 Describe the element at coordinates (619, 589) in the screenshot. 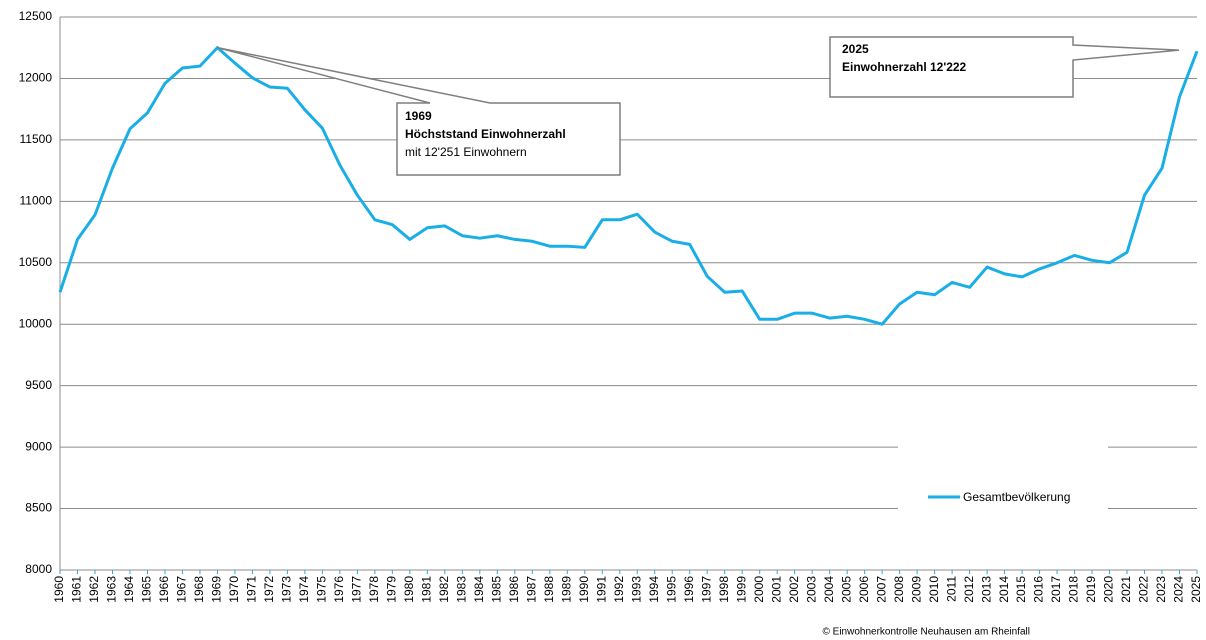

I see `x-tick-label: 1992` at that location.